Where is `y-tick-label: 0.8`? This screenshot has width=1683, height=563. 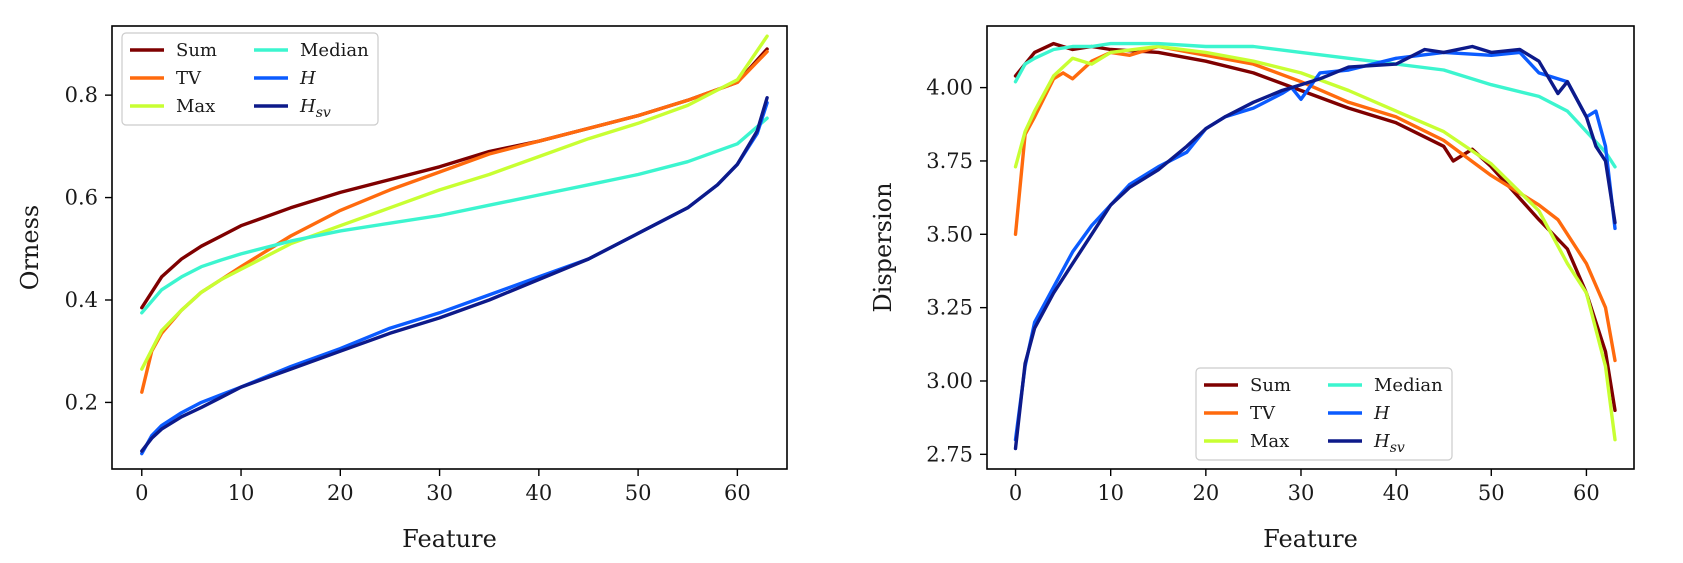
y-tick-label: 0.8 is located at coordinates (81, 95).